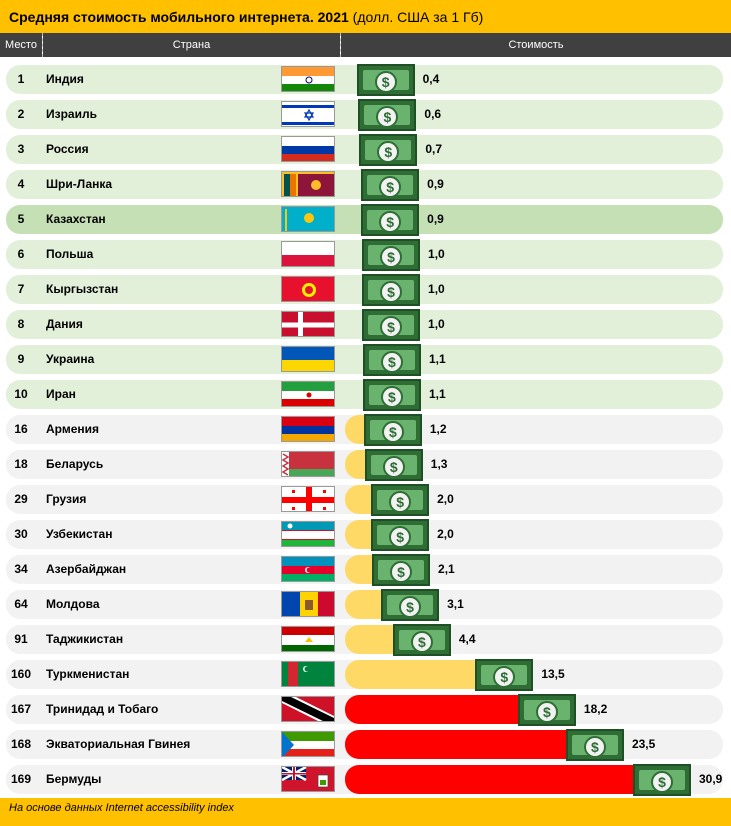 The height and width of the screenshot is (826, 731). What do you see at coordinates (433, 114) in the screenshot?
I see `value-label: 0,6` at bounding box center [433, 114].